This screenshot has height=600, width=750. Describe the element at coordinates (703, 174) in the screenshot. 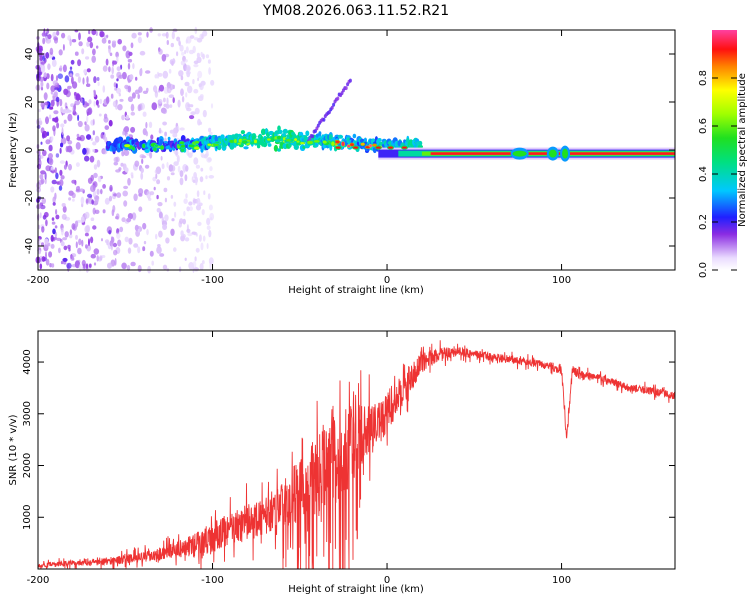

I see `colorbar-tick-label: 0.4` at that location.